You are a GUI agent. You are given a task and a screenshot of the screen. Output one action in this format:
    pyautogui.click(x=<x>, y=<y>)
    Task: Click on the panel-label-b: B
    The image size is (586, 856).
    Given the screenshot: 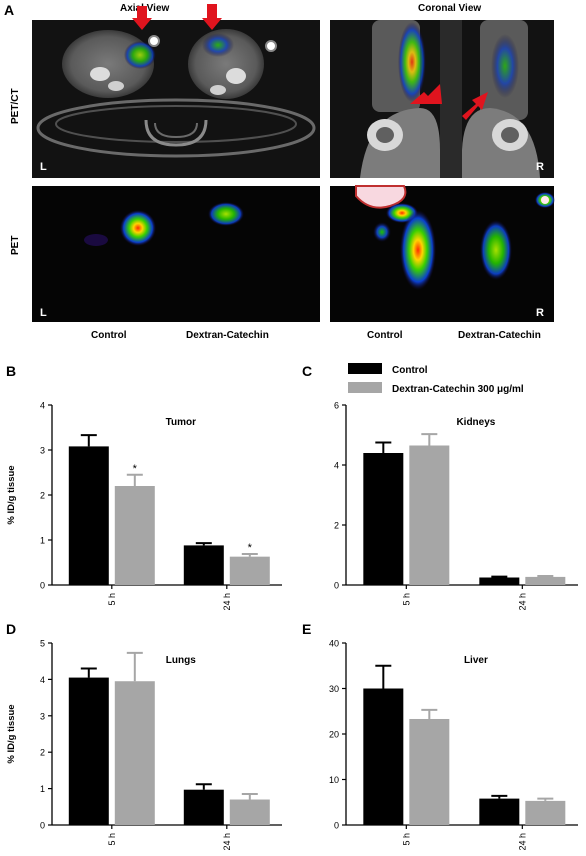 What is the action you would take?
    pyautogui.click(x=11, y=371)
    